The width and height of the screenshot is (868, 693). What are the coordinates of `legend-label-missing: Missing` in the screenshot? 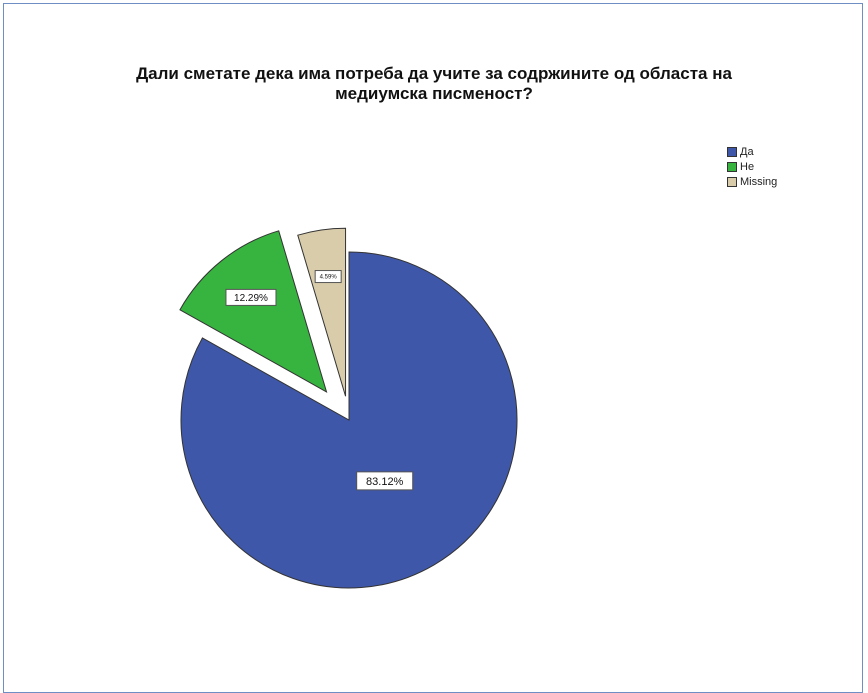 It's located at (759, 181).